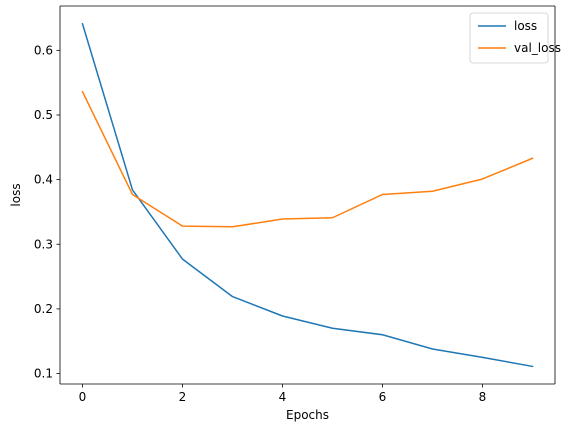 The width and height of the screenshot is (567, 432). I want to click on x-tick-label: 6, so click(383, 397).